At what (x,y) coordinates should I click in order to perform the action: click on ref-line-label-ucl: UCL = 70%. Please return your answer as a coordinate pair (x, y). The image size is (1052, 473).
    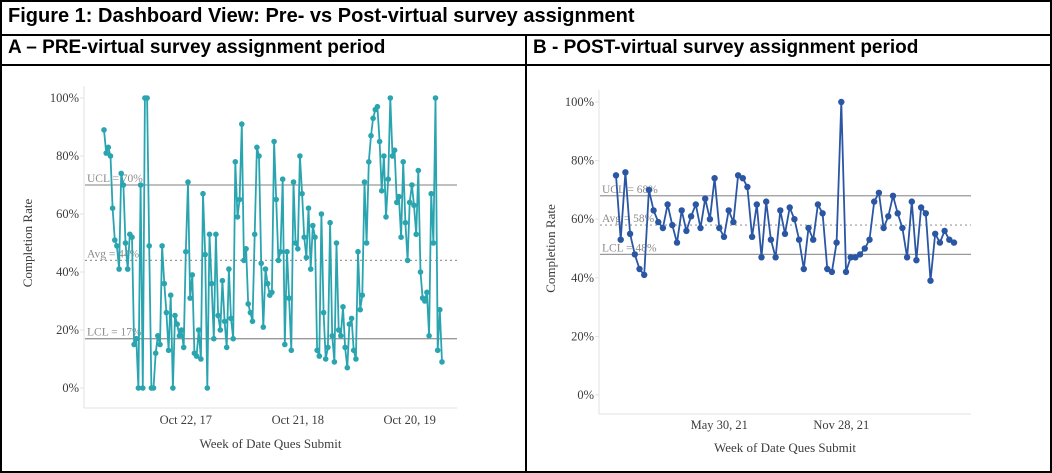
    Looking at the image, I should click on (115, 179).